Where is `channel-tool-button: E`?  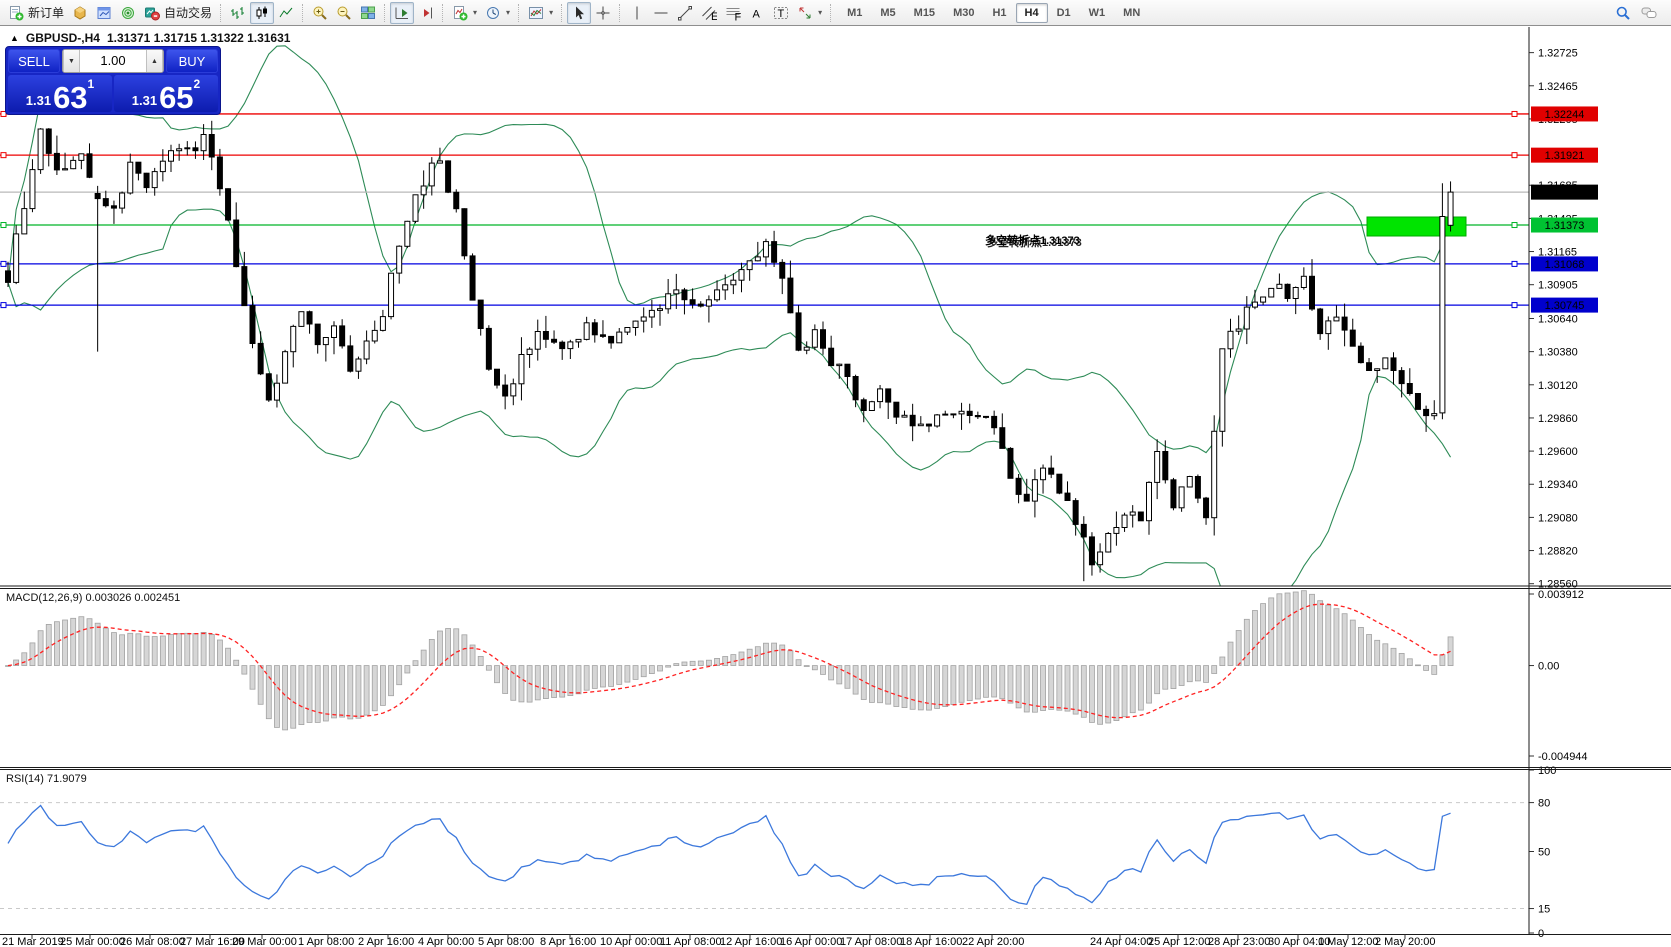
channel-tool-button: E is located at coordinates (709, 13).